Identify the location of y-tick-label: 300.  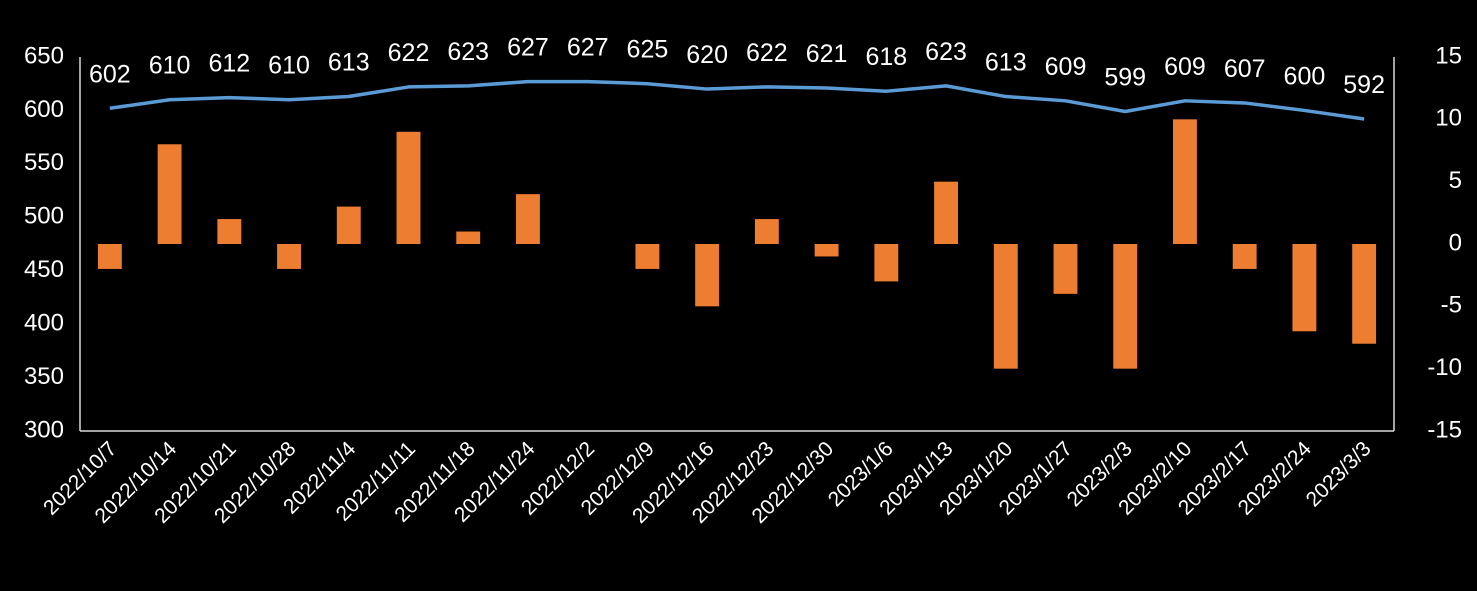
(44, 429).